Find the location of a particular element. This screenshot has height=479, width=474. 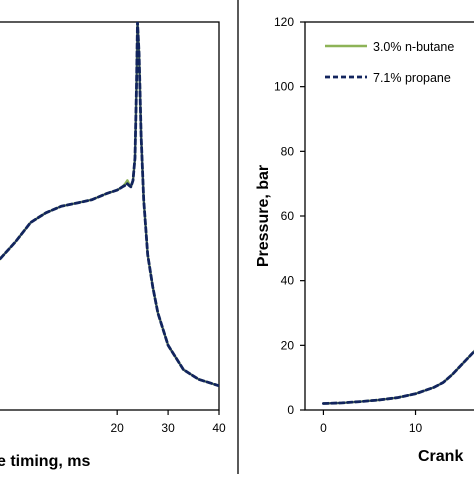

chart1-x-tick-label-3: 40 is located at coordinates (219, 428).